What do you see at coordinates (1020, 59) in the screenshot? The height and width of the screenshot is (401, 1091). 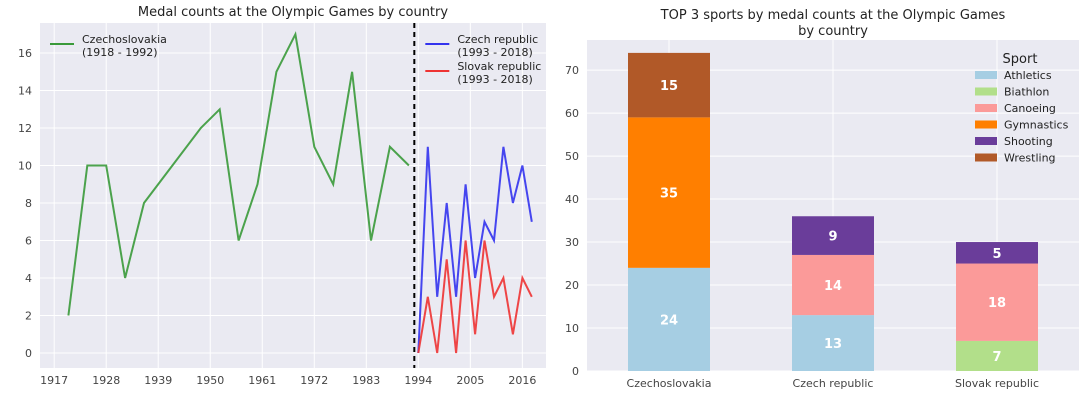 I see `legend-title: Sport` at bounding box center [1020, 59].